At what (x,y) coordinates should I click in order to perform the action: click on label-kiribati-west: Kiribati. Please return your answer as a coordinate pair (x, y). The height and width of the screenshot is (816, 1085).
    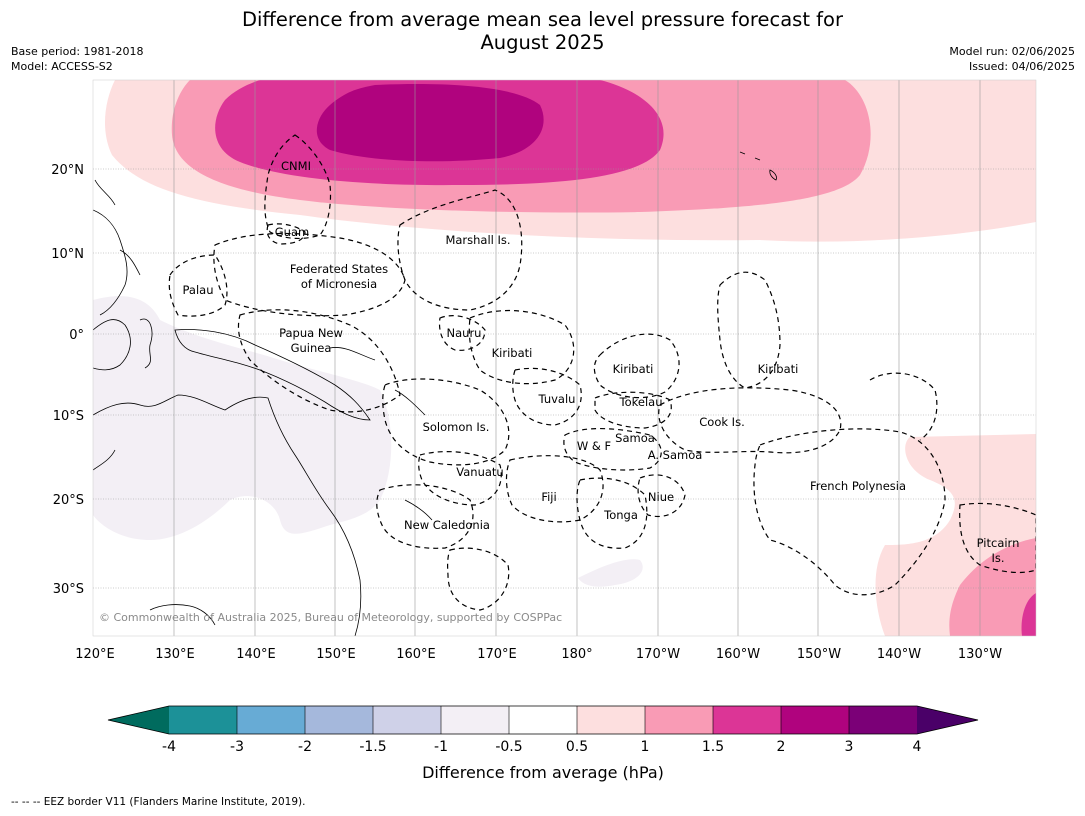
    Looking at the image, I should click on (512, 353).